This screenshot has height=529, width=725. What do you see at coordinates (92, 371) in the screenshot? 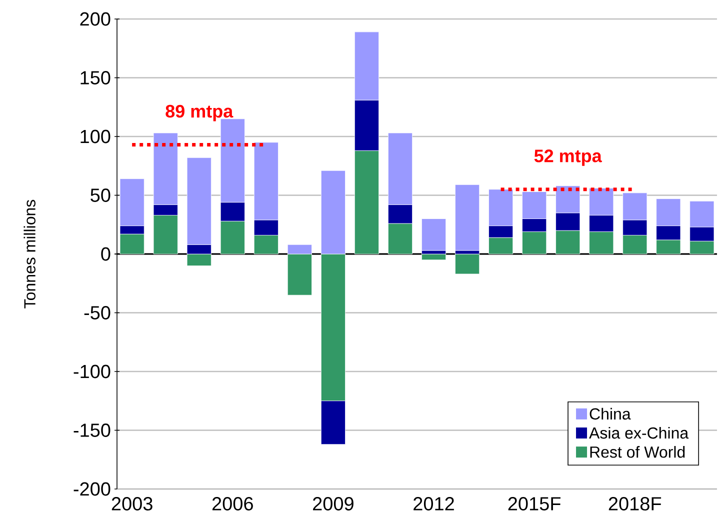
I see `y-tick-label: -100` at bounding box center [92, 371].